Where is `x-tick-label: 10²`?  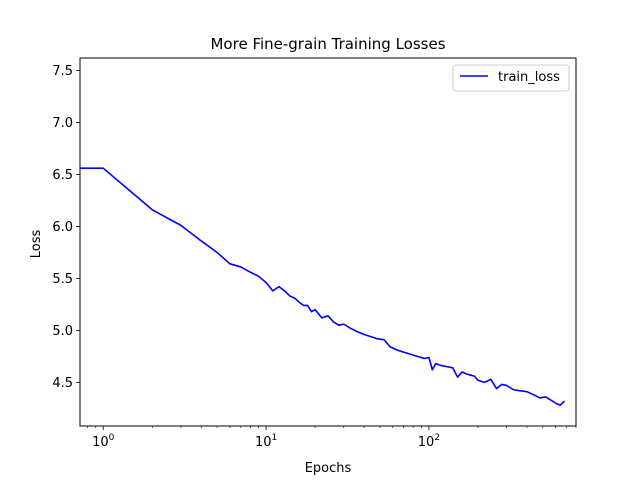 x-tick-label: 10² is located at coordinates (429, 441).